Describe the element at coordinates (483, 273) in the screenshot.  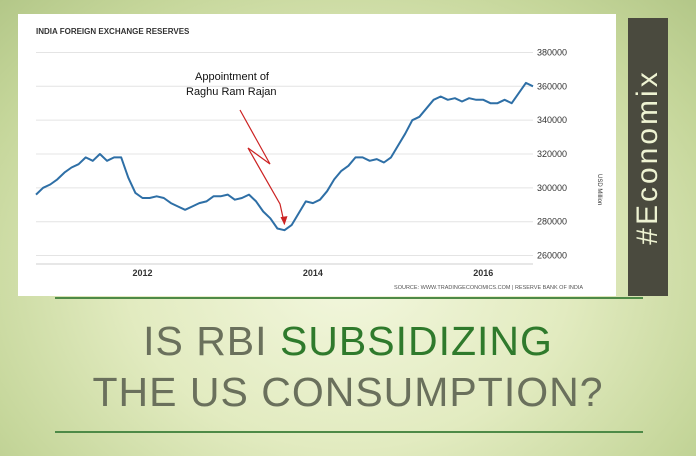
I see `x-tick-label-2016: 2016` at that location.